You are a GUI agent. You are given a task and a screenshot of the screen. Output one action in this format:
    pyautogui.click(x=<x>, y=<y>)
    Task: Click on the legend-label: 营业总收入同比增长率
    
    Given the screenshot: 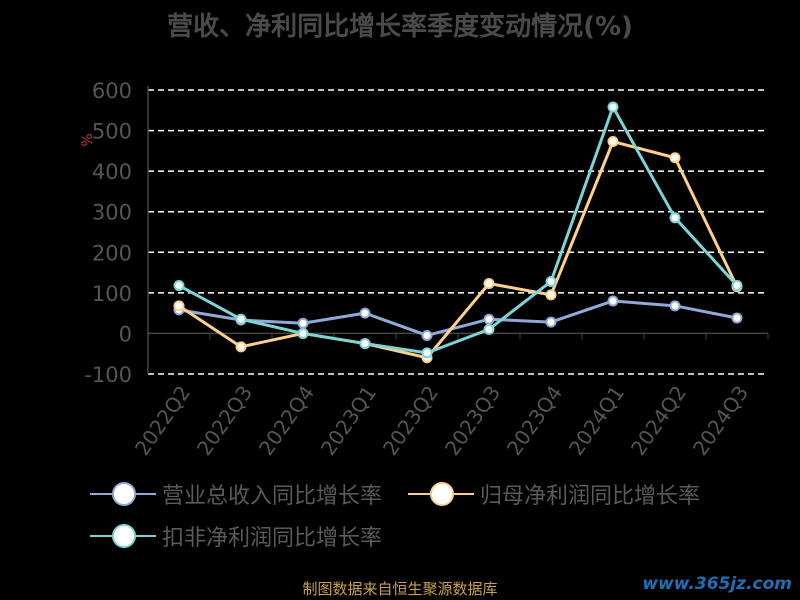 What is the action you would take?
    pyautogui.click(x=272, y=496)
    